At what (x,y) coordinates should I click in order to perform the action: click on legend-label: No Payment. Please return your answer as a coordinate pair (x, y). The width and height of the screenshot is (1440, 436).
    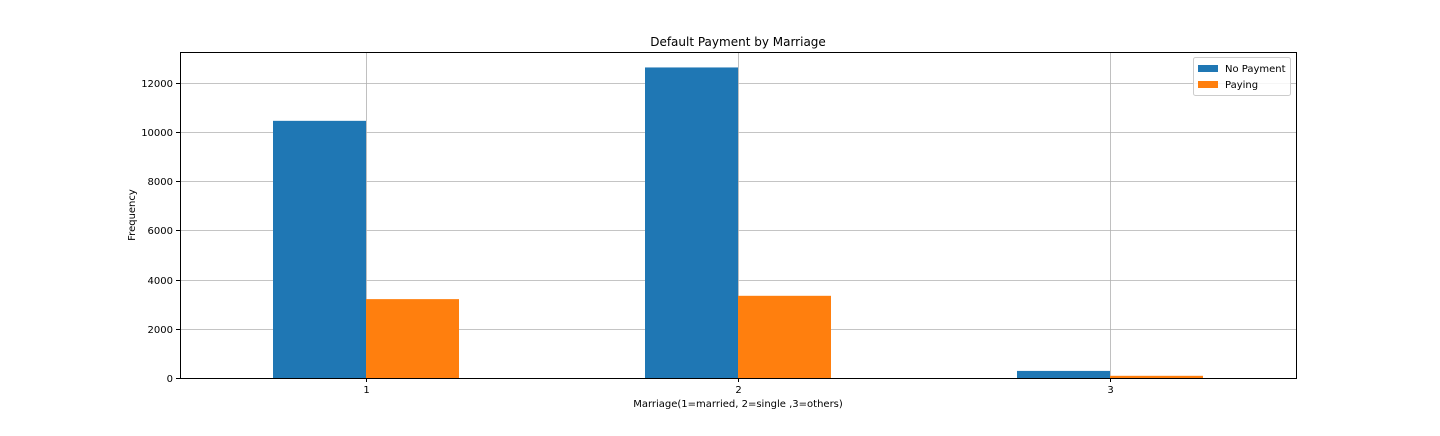
    Looking at the image, I should click on (1255, 69).